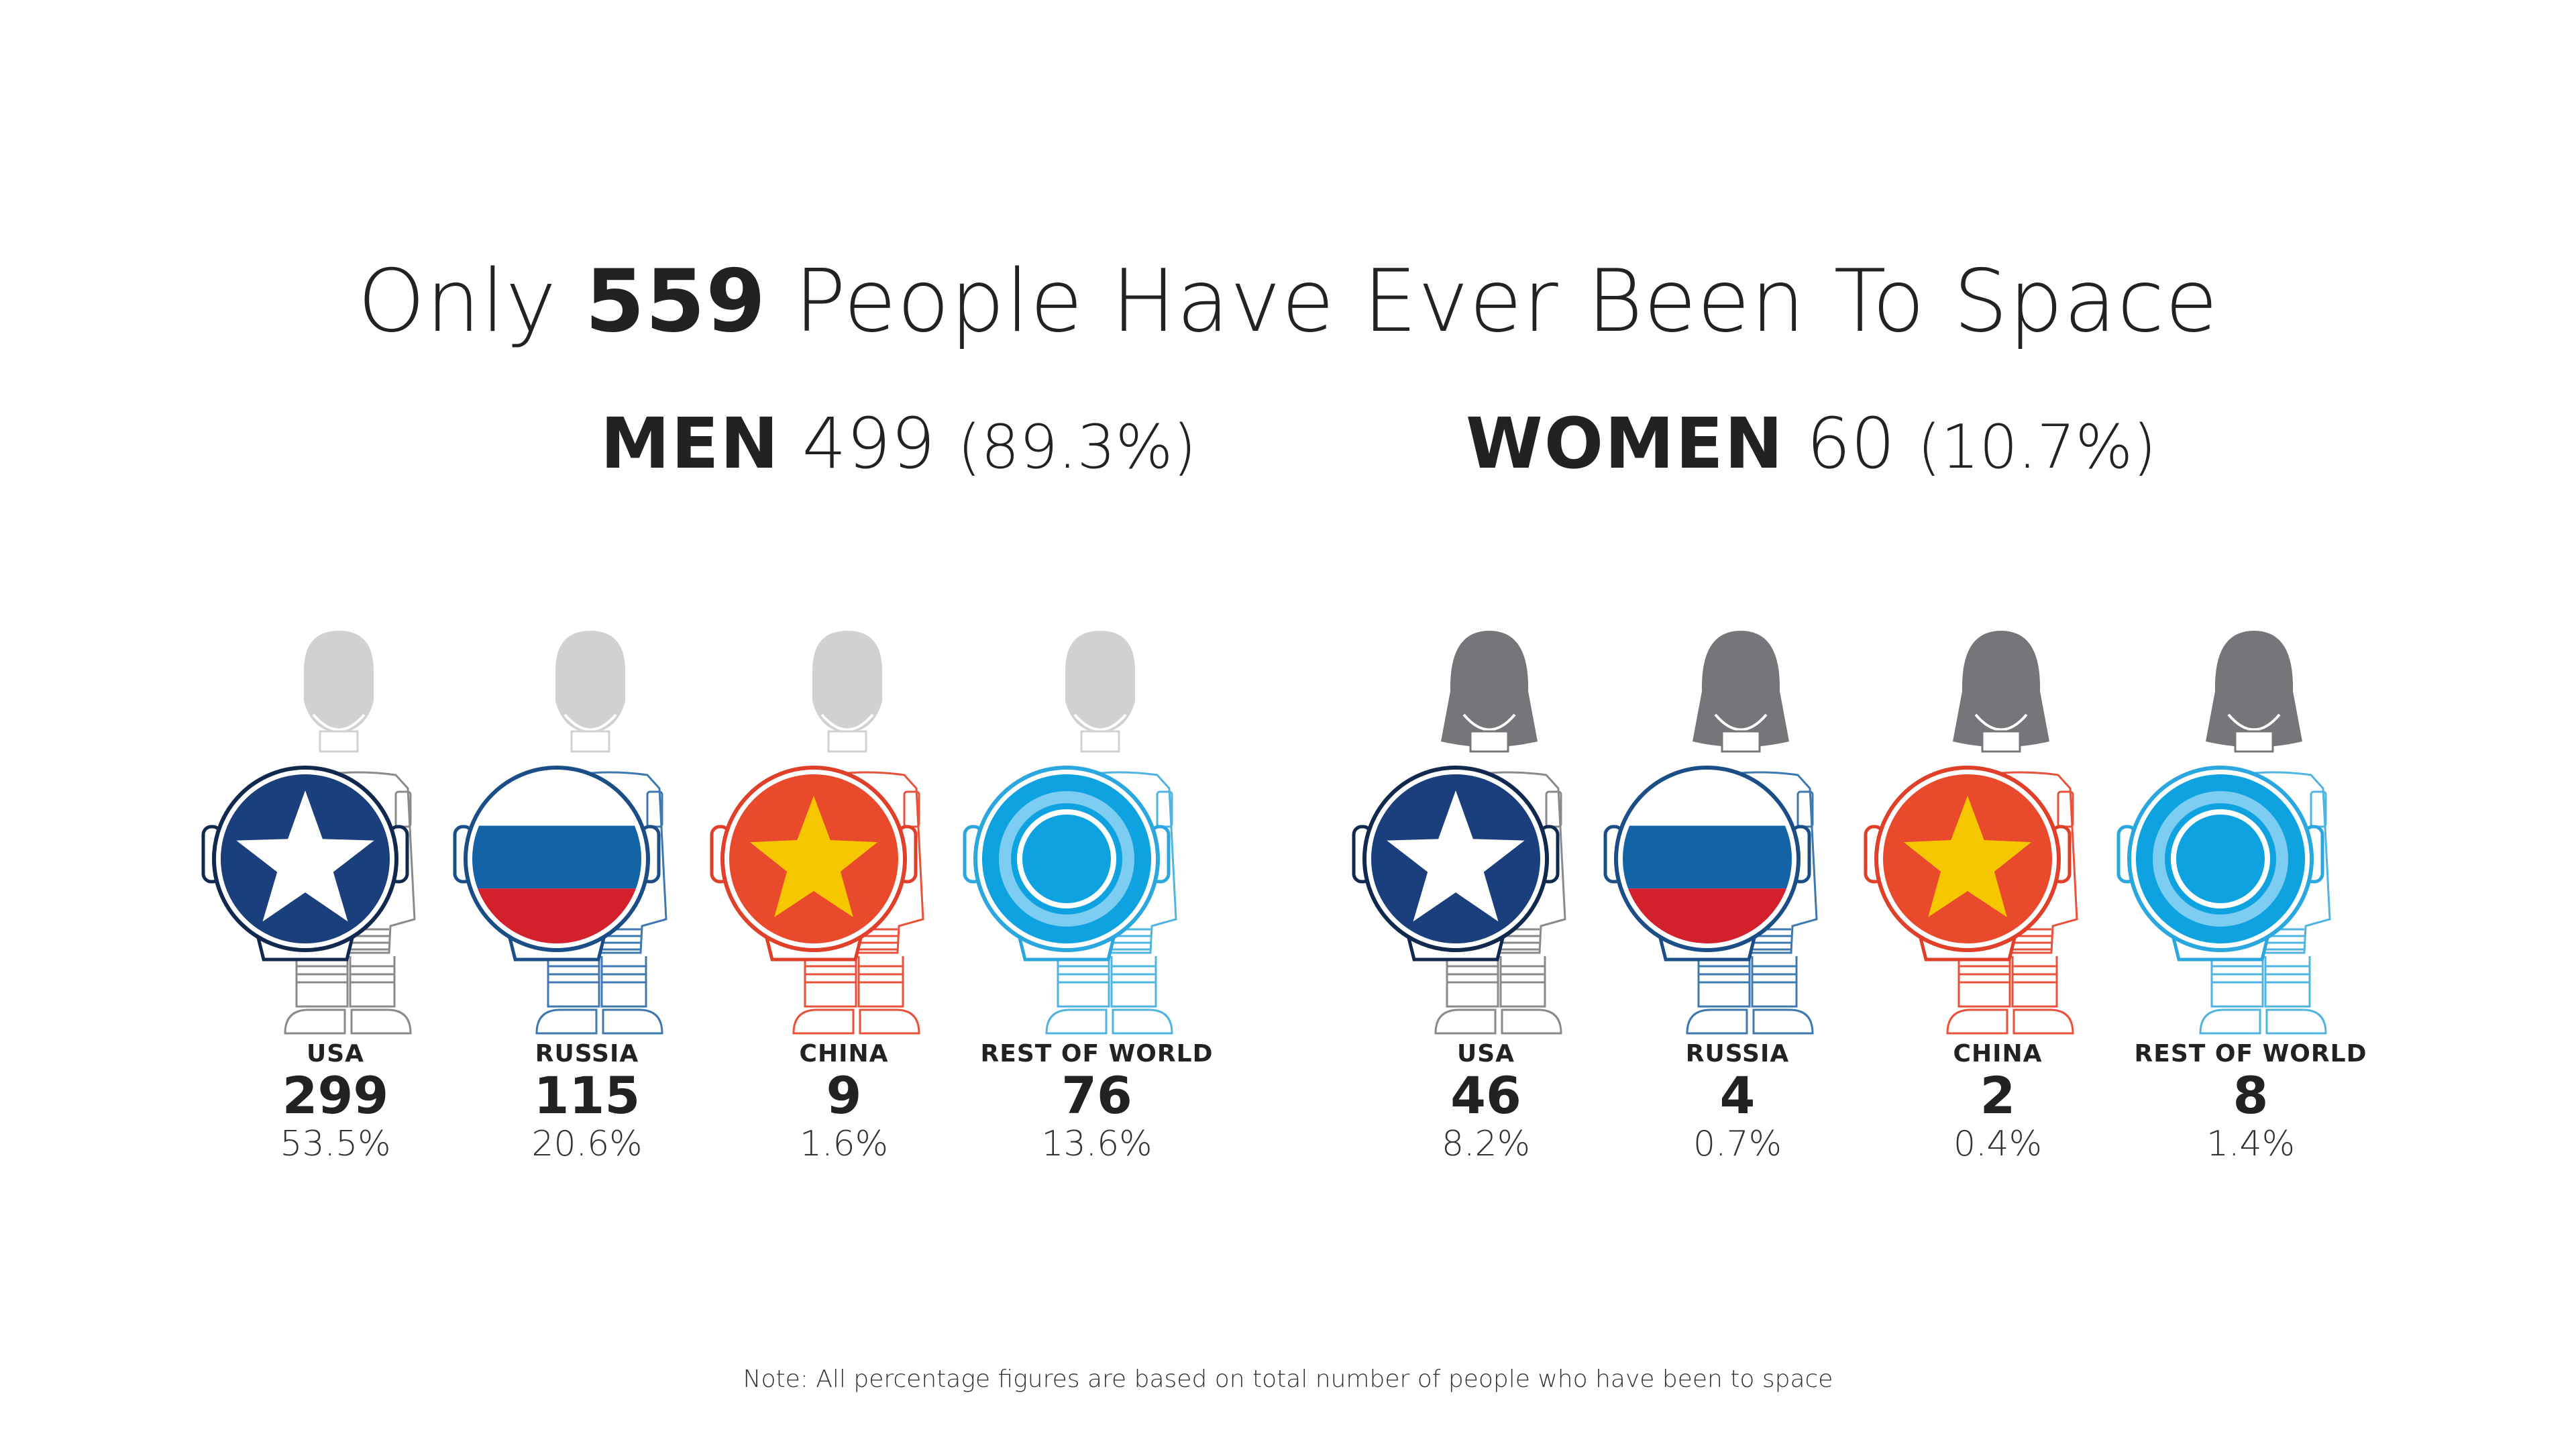  What do you see at coordinates (675, 302) in the screenshot?
I see `title-number: 559` at bounding box center [675, 302].